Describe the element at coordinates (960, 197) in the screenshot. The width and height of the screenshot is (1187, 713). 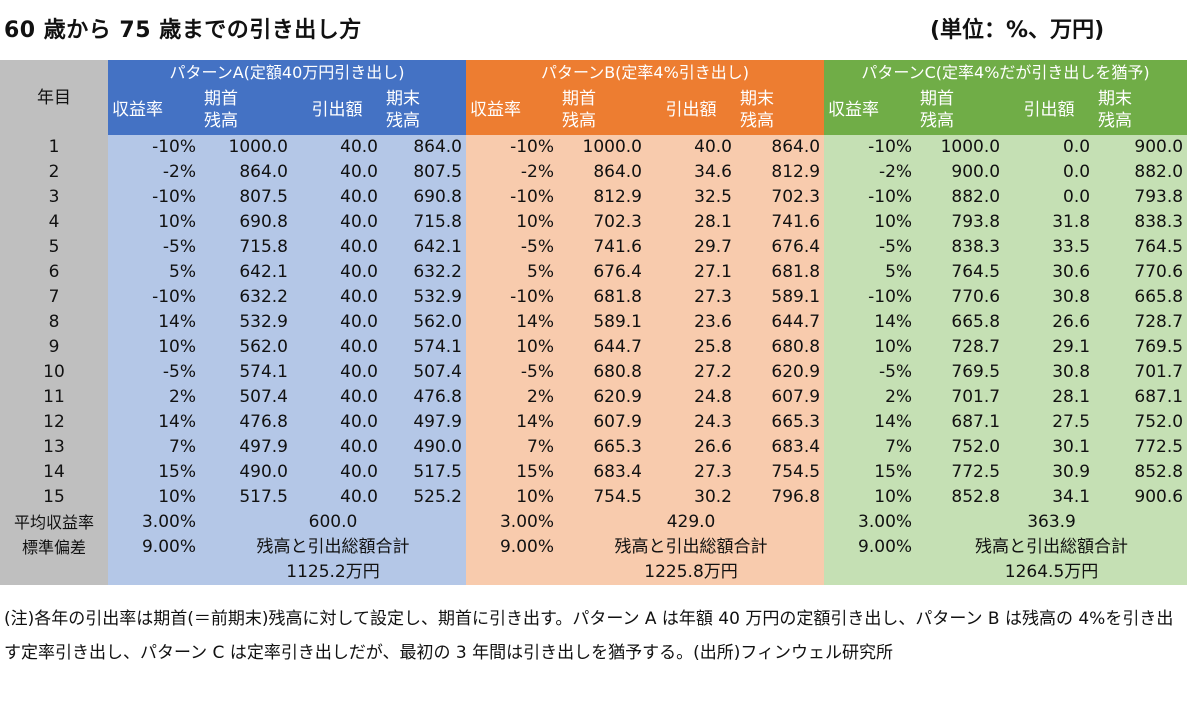
I see `pattern-c-cell: 882.0` at that location.